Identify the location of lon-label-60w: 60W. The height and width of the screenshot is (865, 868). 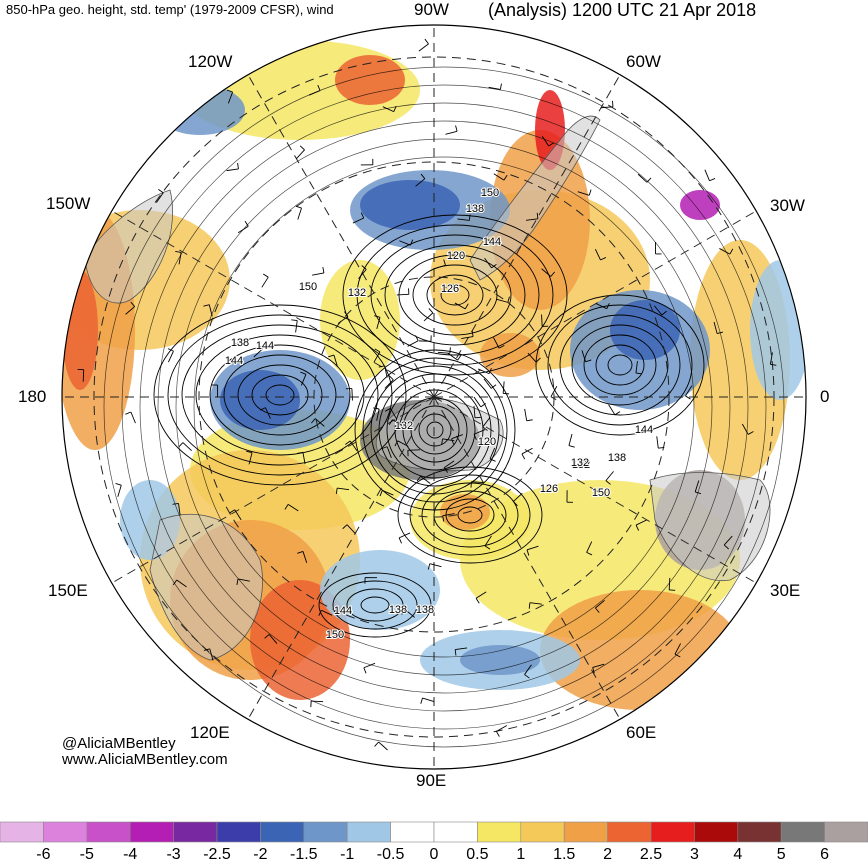
(643, 61).